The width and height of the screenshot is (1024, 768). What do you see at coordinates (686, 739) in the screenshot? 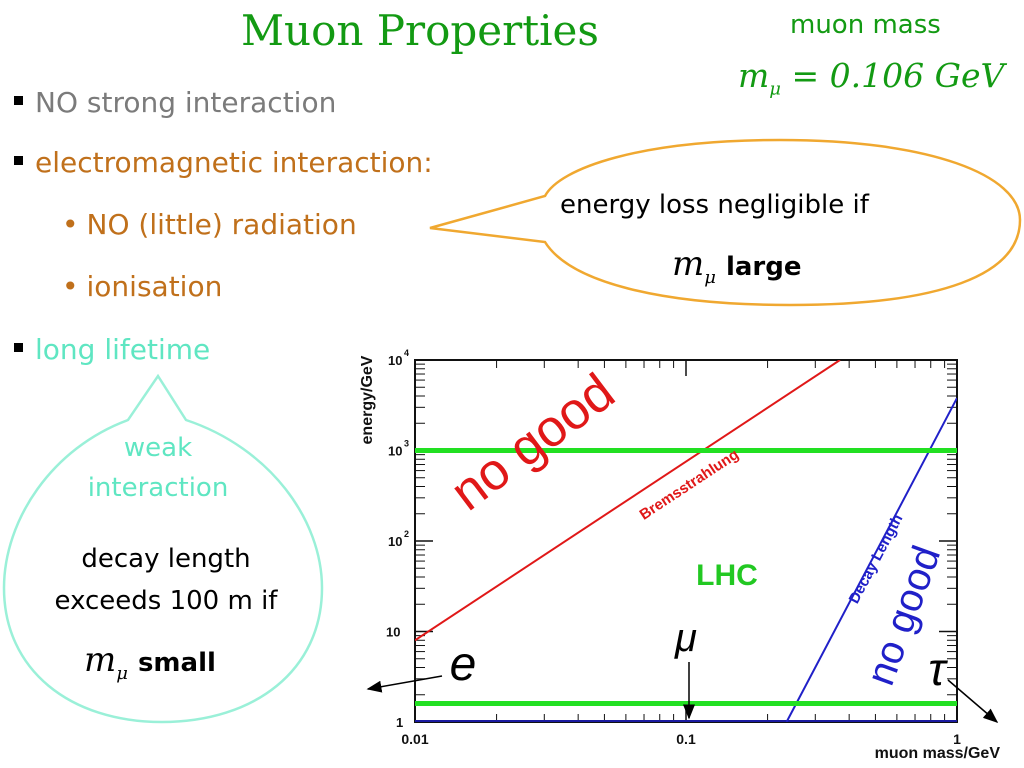
I see `x-tick-label: 0.1` at bounding box center [686, 739].